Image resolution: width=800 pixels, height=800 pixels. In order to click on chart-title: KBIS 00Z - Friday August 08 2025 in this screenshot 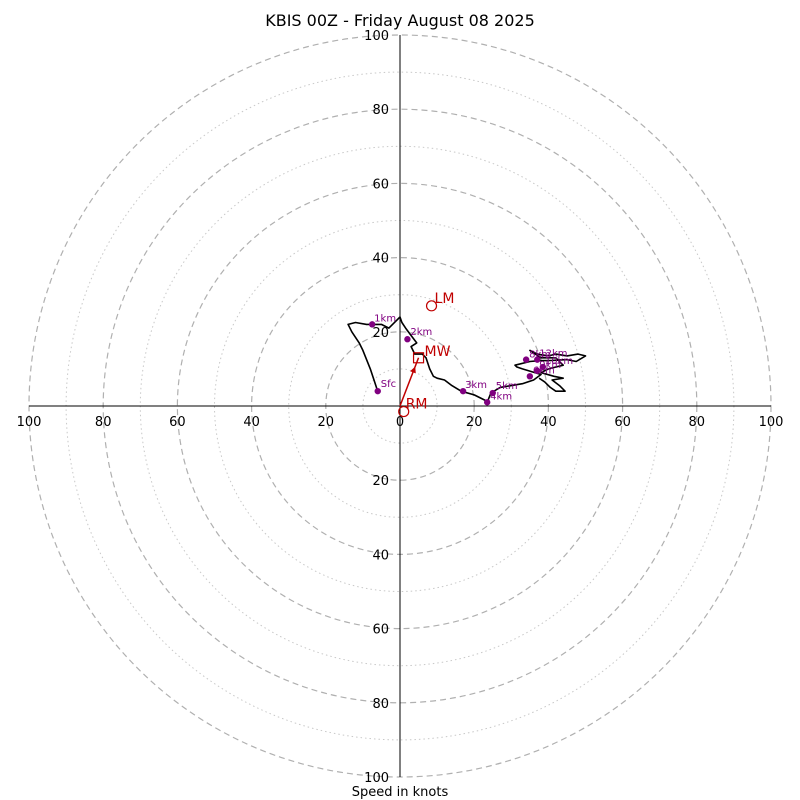, I will do `click(400, 20)`.